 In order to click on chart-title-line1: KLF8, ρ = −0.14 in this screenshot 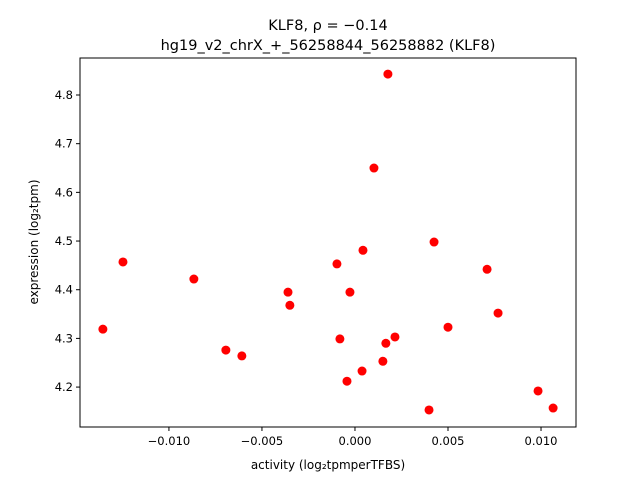, I will do `click(327, 26)`.